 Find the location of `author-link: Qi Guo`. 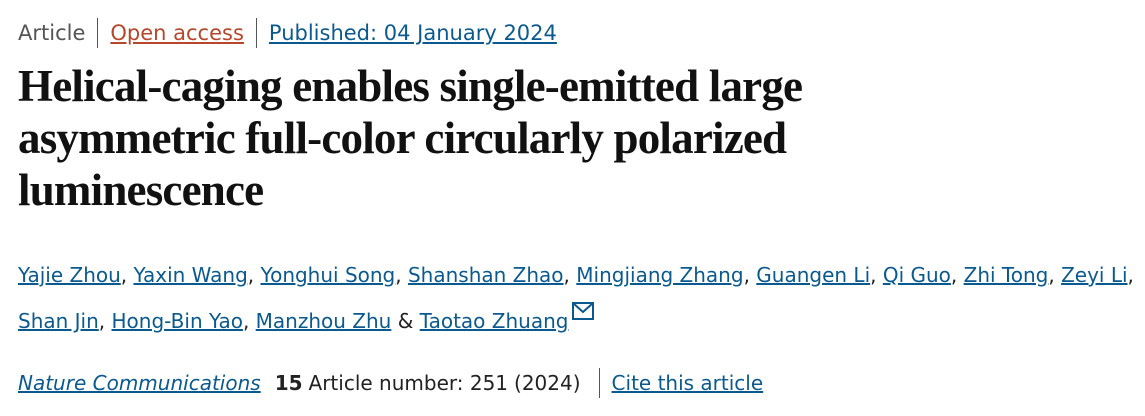

author-link: Qi Guo is located at coordinates (916, 275).